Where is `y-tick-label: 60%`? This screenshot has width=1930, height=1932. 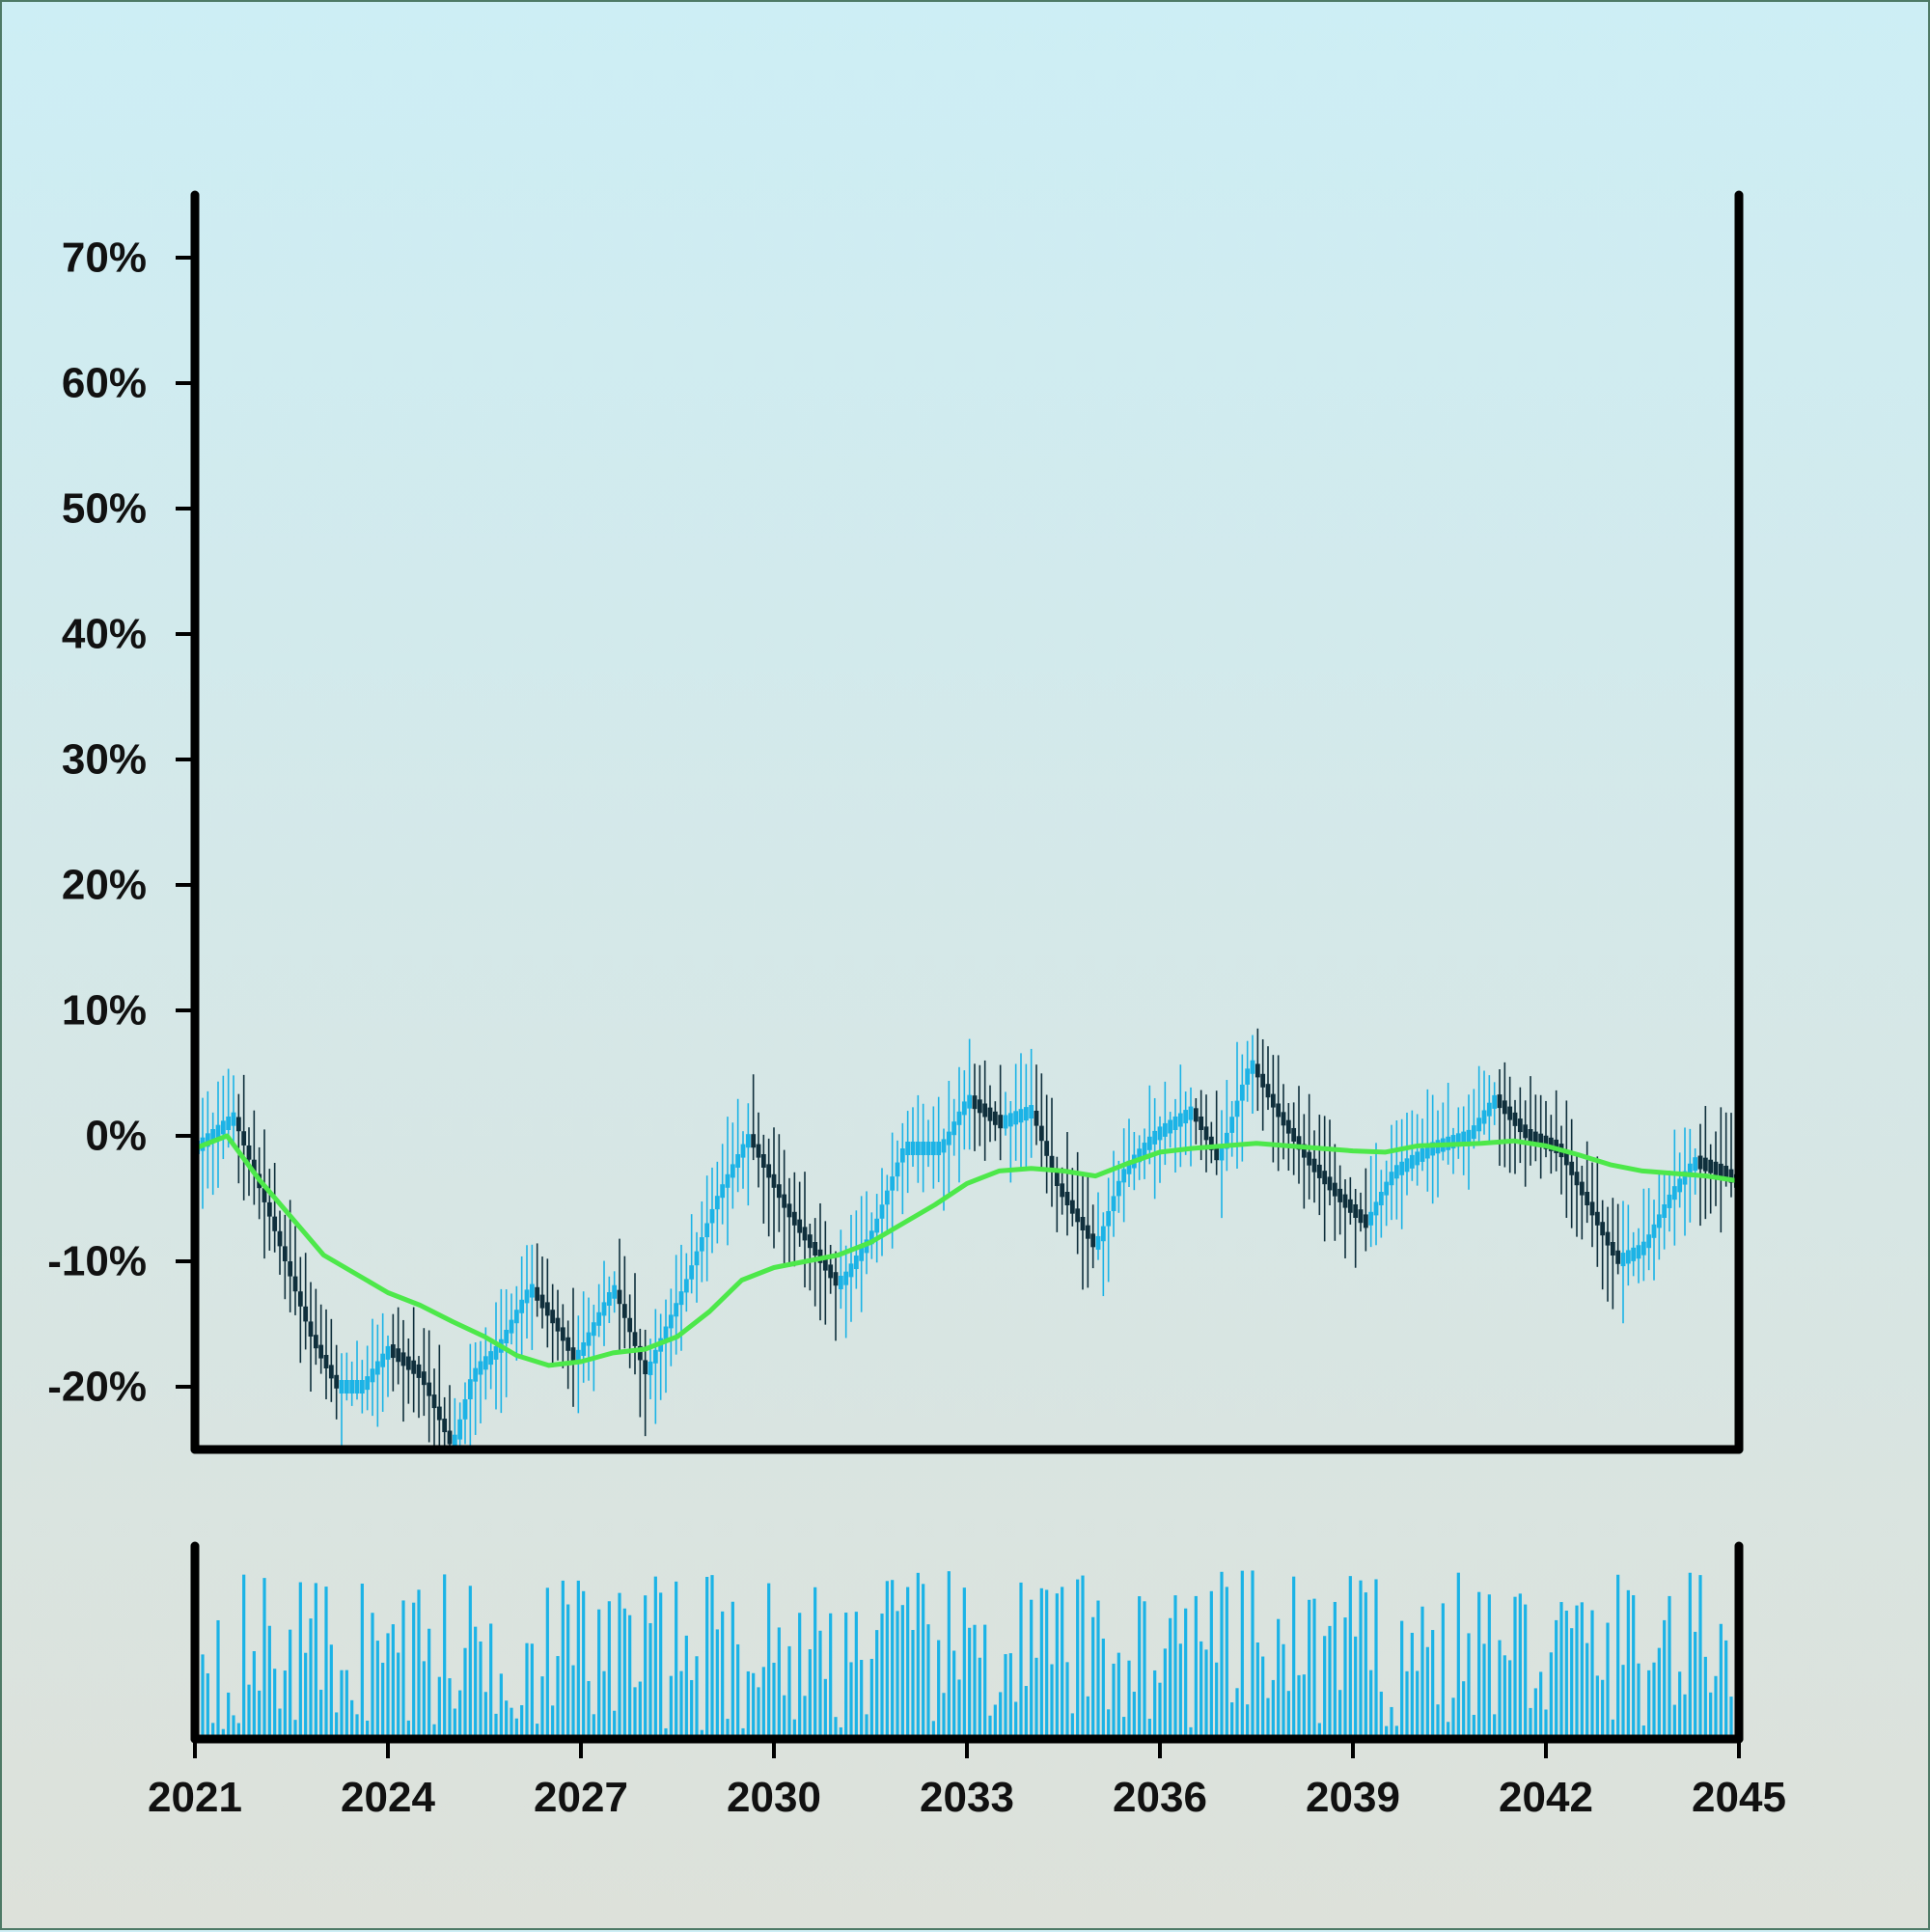 y-tick-label: 60% is located at coordinates (104, 383).